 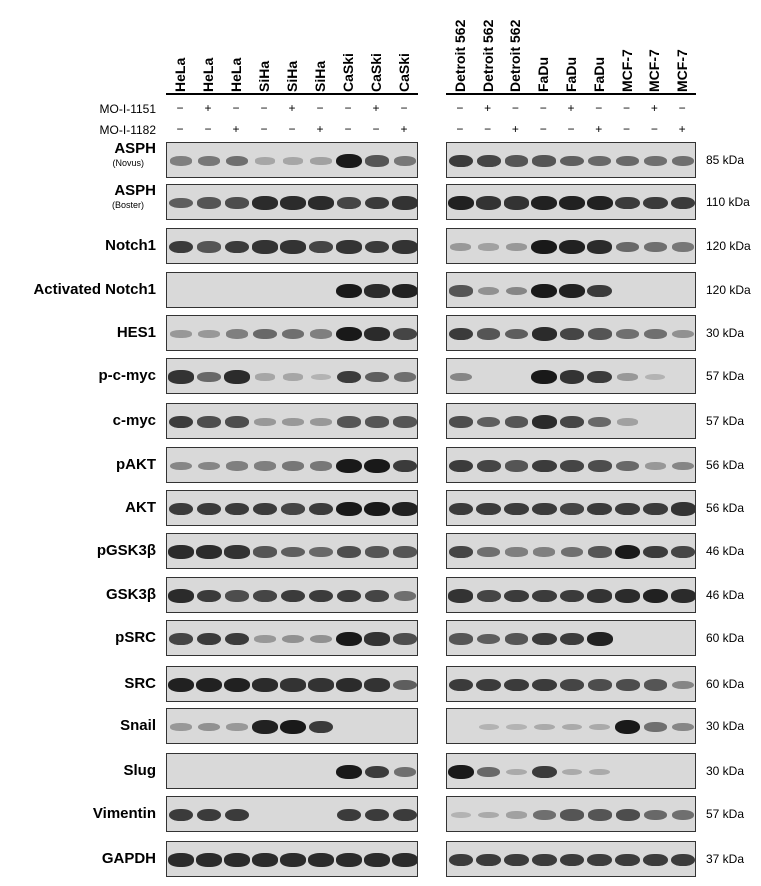 What do you see at coordinates (78, 376) in the screenshot?
I see `protein-label: p-c-myc` at bounding box center [78, 376].